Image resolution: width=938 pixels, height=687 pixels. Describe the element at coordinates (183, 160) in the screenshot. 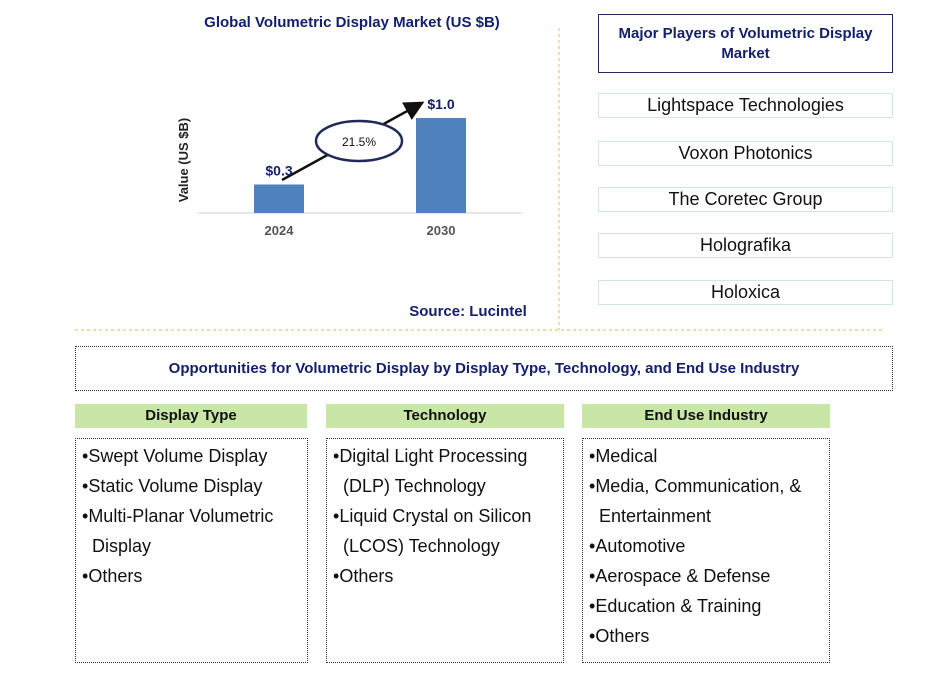

I see `y-axis-label: Value (US $B)` at that location.